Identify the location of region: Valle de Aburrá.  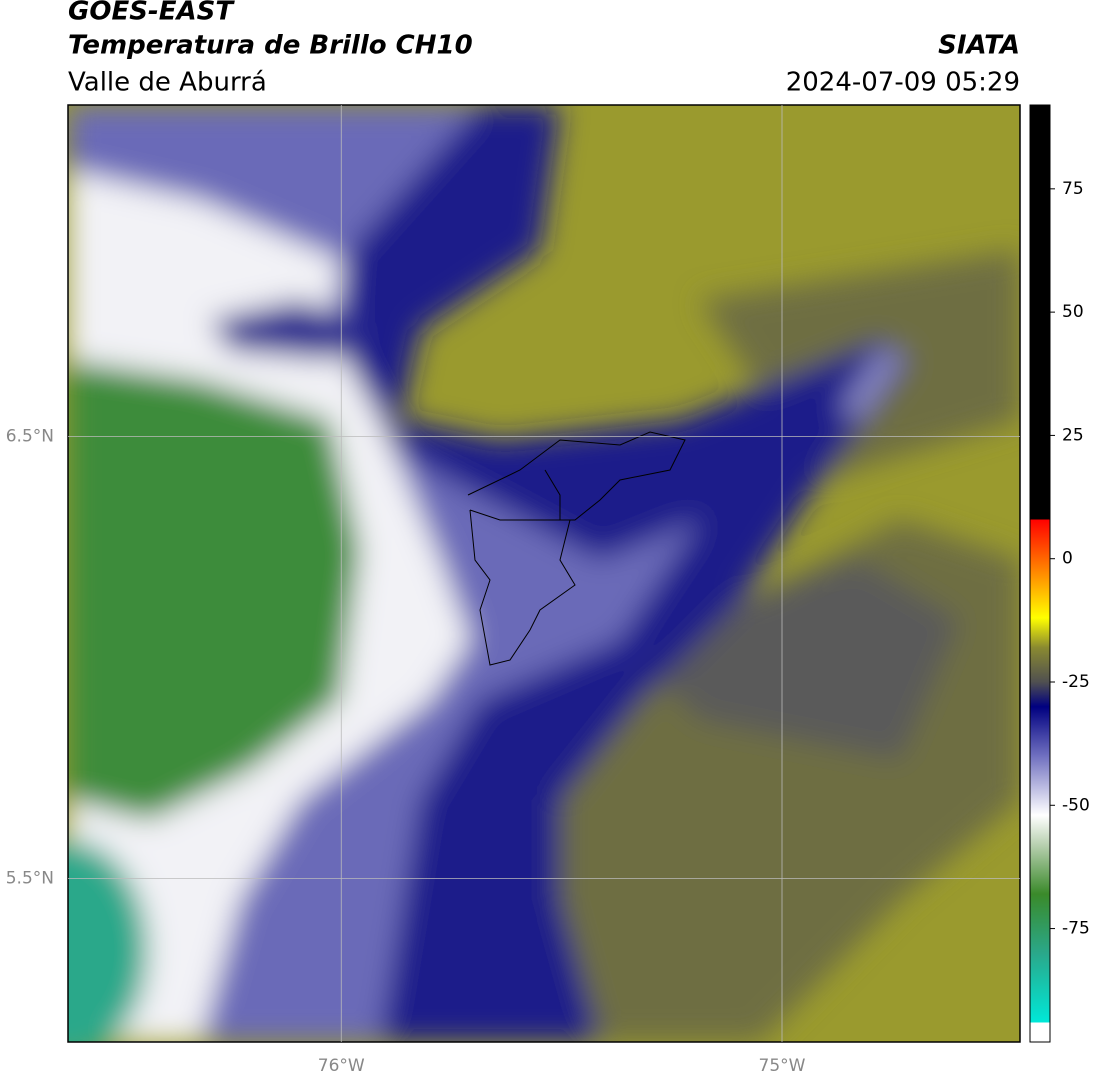
(167, 83).